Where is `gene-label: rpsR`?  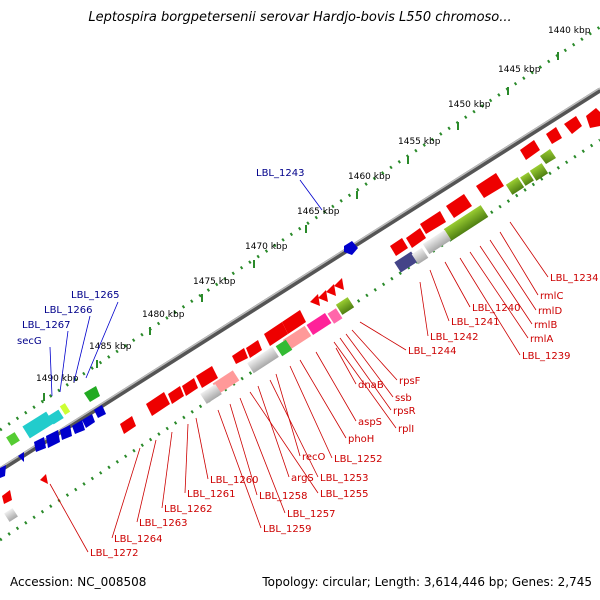 gene-label: rpsR is located at coordinates (404, 411).